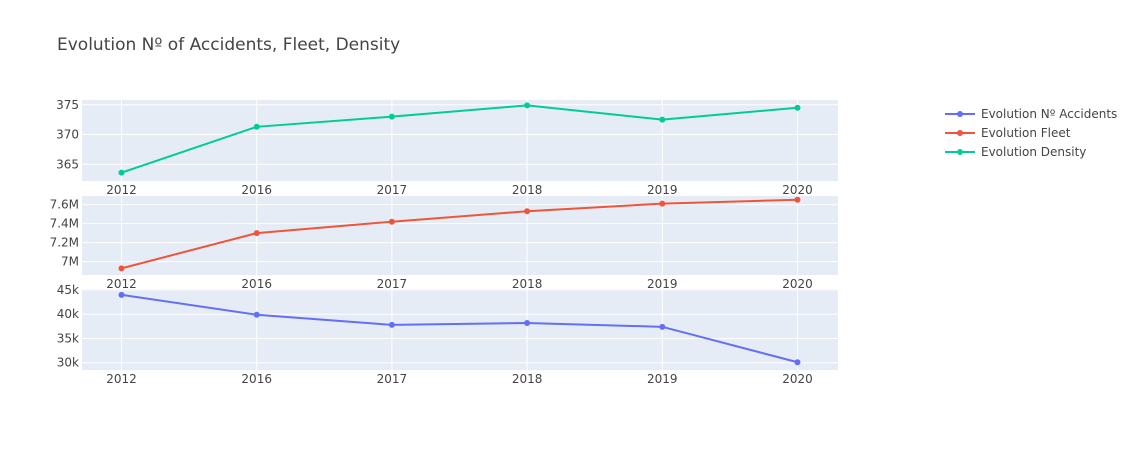 This screenshot has width=1133, height=450. What do you see at coordinates (64, 205) in the screenshot?
I see `y-tick-label: 7.6M` at bounding box center [64, 205].